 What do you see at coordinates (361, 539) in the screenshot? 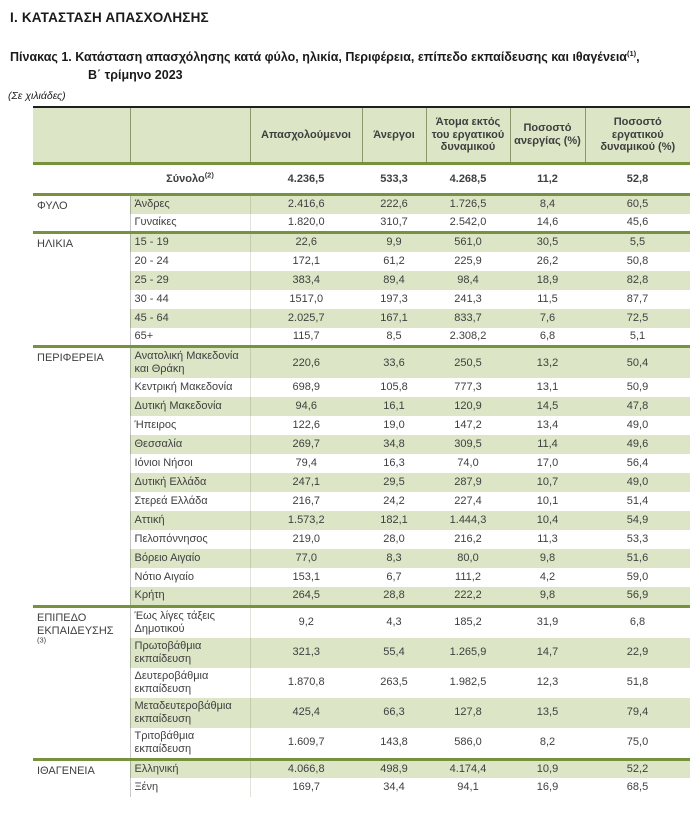
I see `table-row: Πελοπόννησος 219,0 28,0 216,2 11,3 53,3` at bounding box center [361, 539].